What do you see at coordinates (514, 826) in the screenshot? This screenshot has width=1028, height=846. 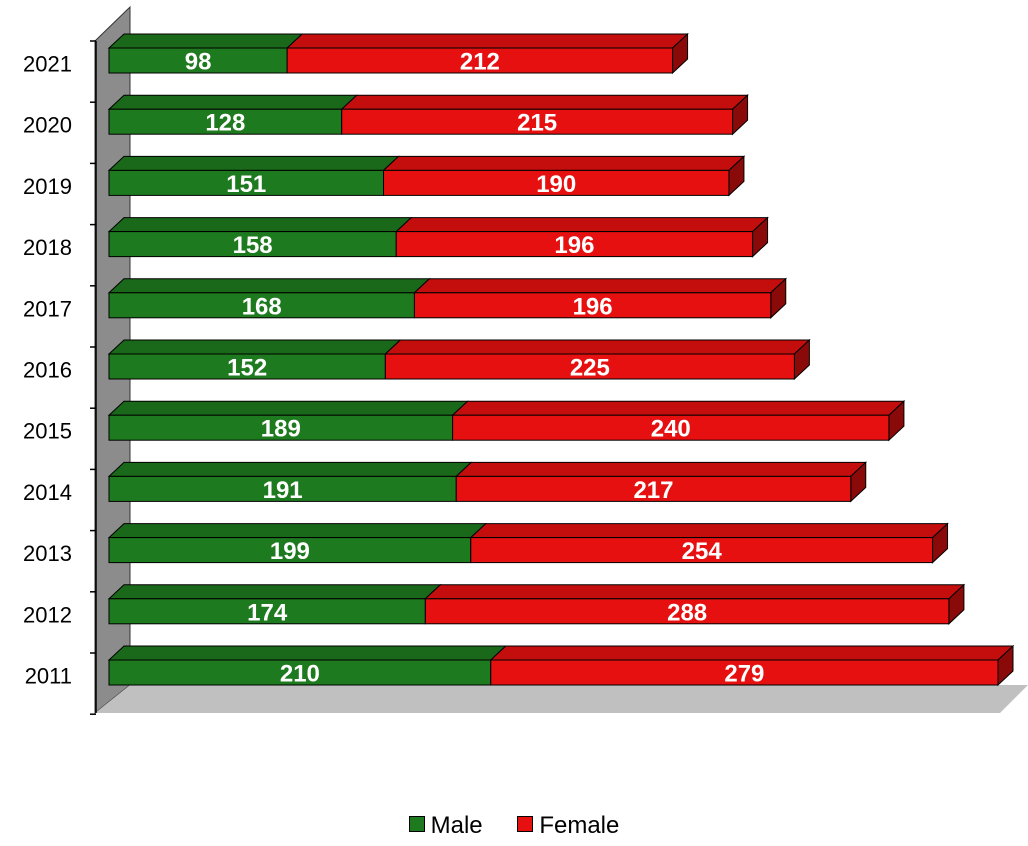 I see `legend: Male Female` at bounding box center [514, 826].